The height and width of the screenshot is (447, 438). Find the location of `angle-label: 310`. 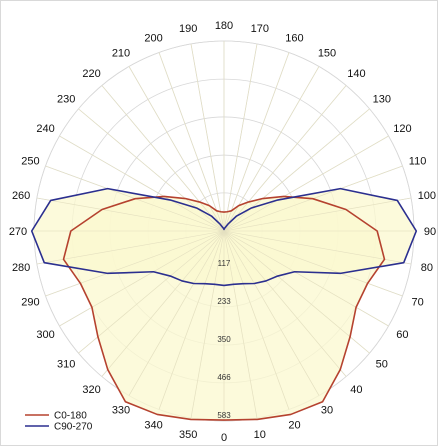

angle-label: 310 is located at coordinates (66, 364).